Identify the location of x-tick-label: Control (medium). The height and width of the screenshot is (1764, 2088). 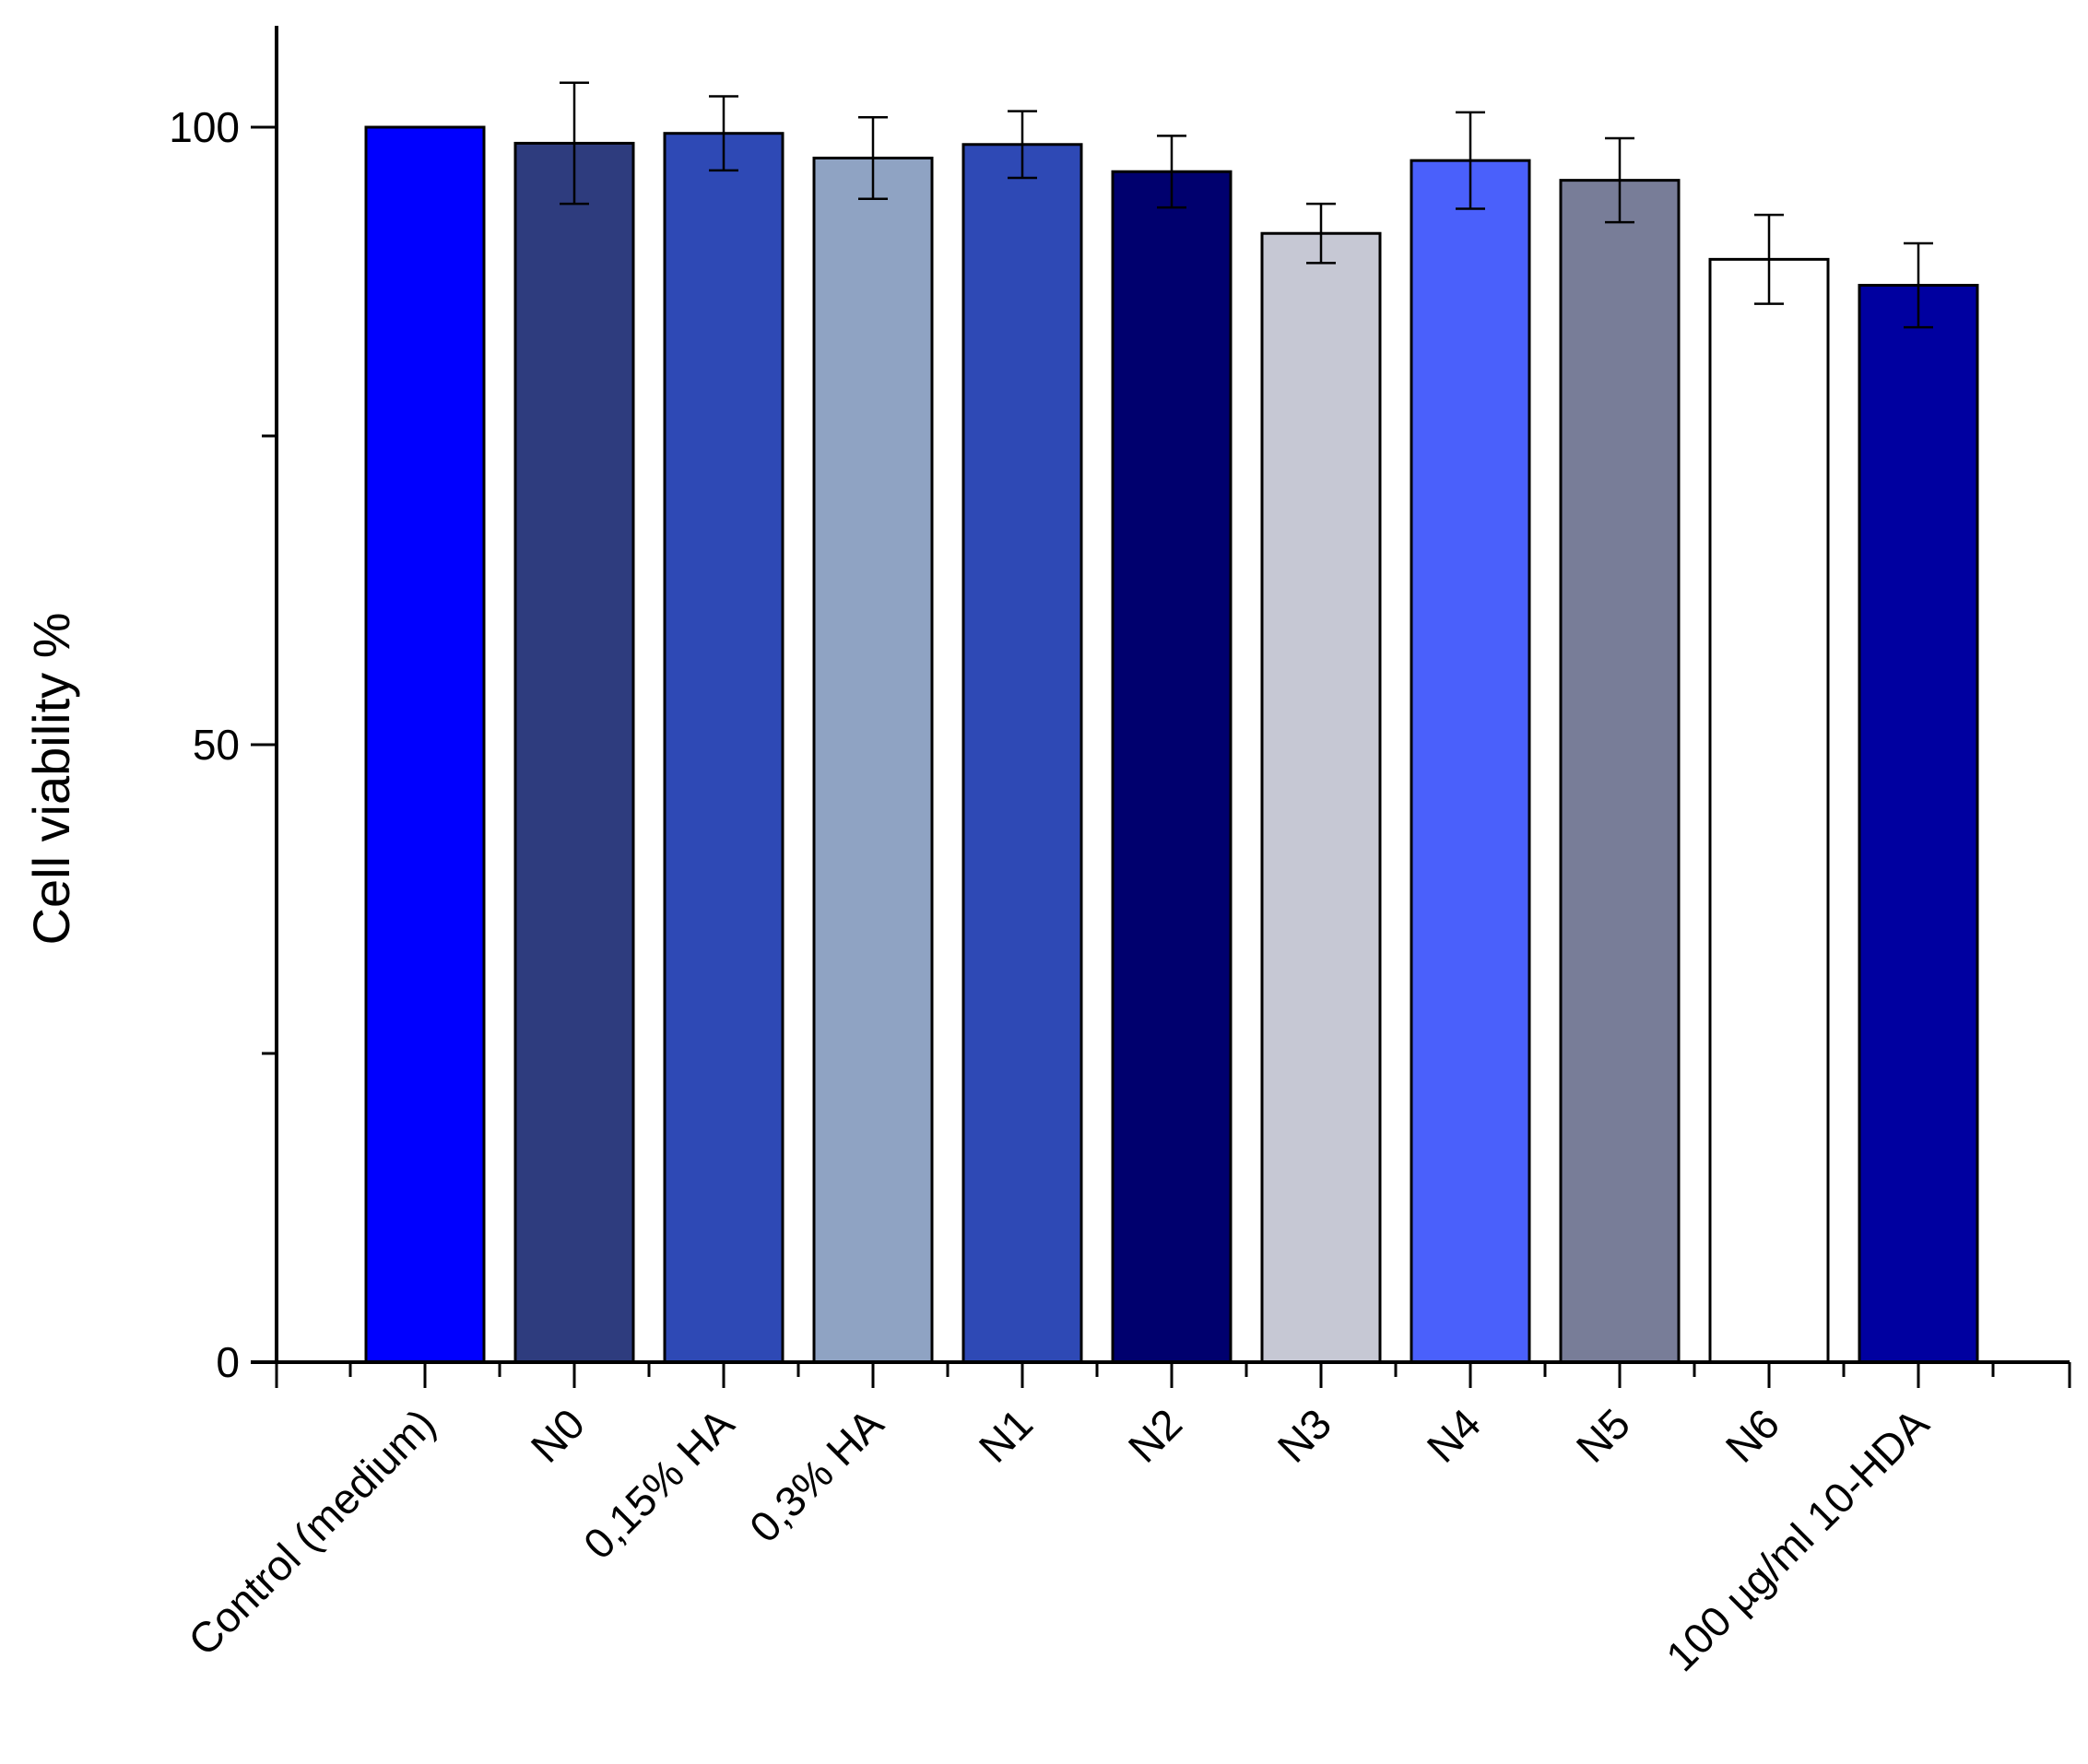
(311, 1531).